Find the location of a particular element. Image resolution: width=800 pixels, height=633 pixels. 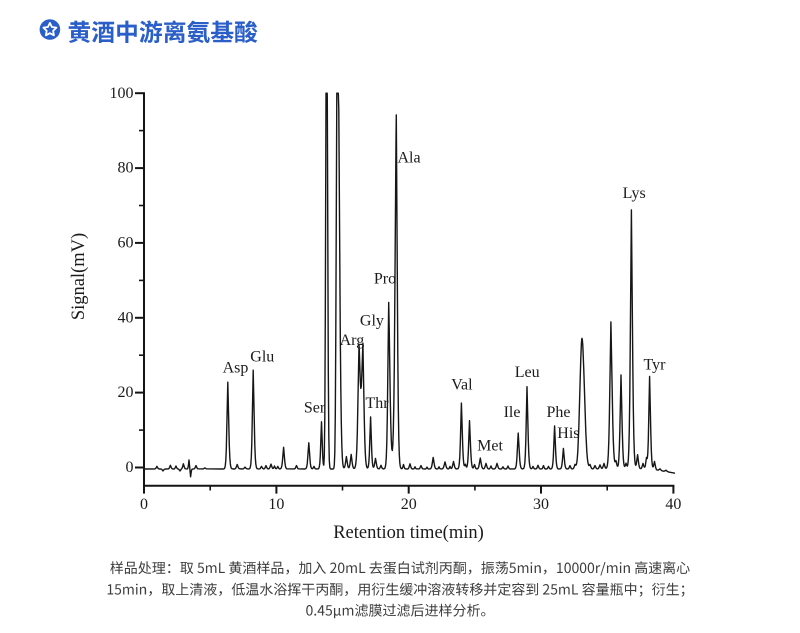

svg-text: Glu is located at coordinates (262, 357).